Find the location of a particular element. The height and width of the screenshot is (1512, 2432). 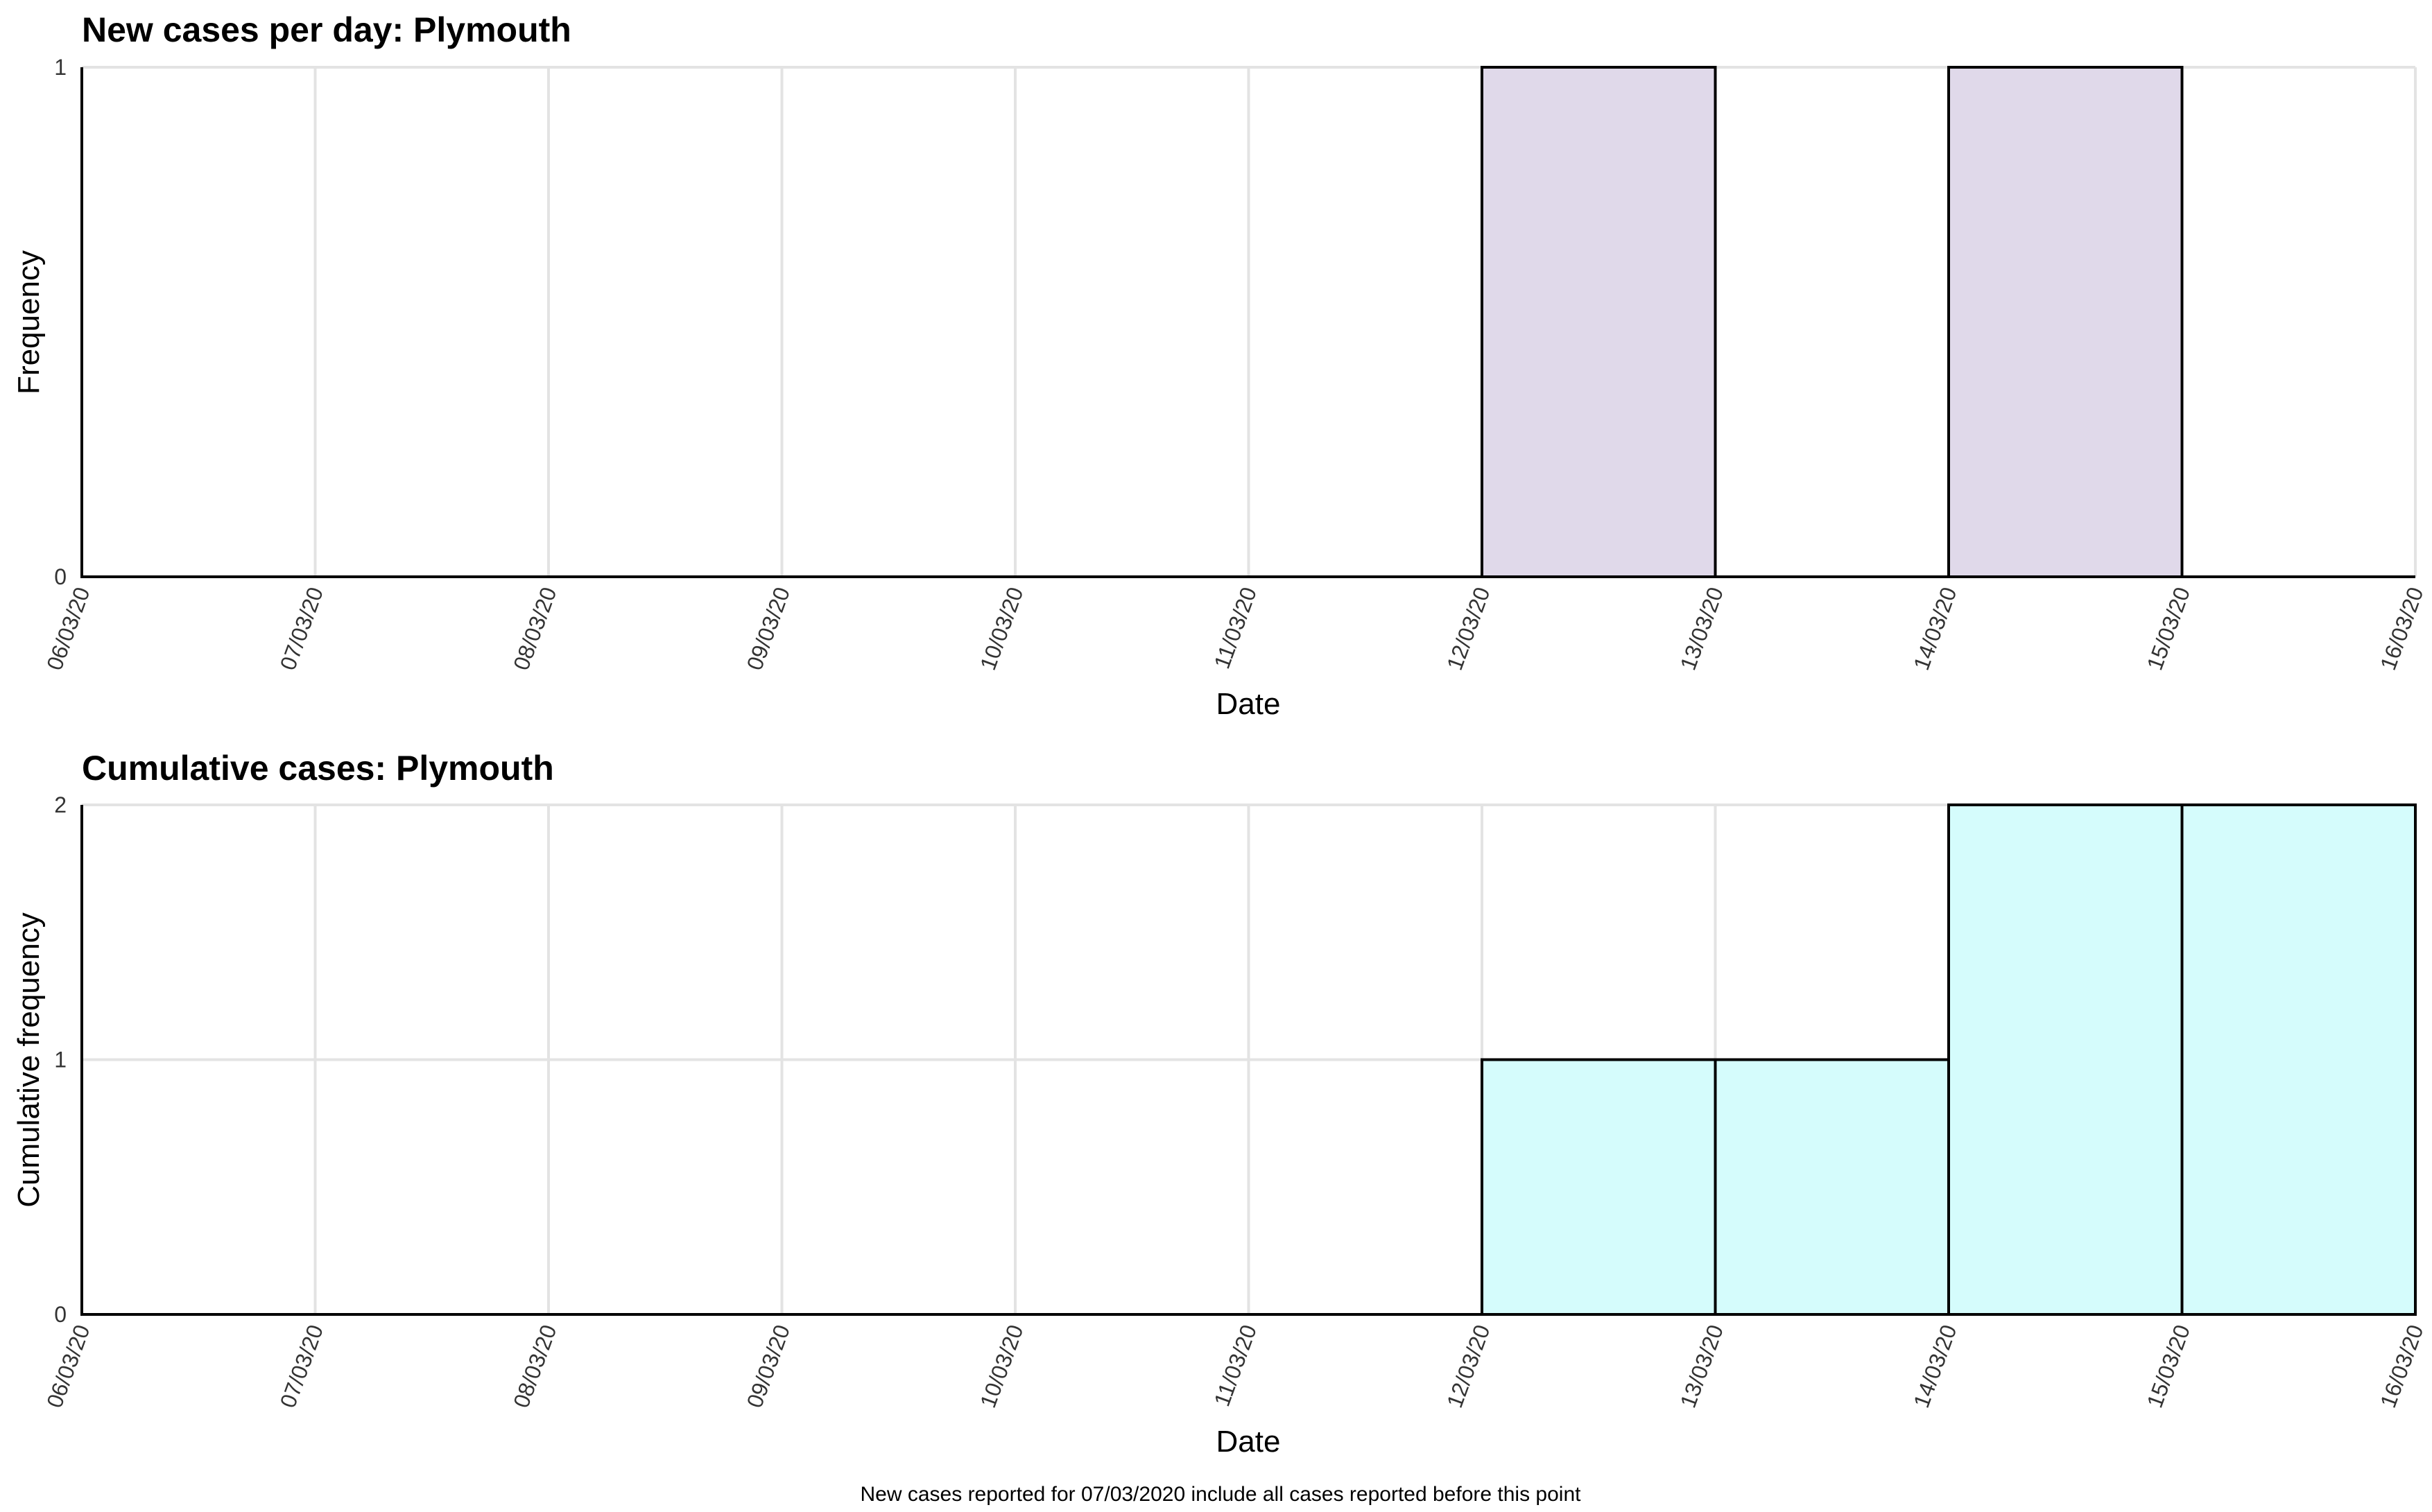

y-axis-label: Cumulative frequency is located at coordinates (29, 1060).